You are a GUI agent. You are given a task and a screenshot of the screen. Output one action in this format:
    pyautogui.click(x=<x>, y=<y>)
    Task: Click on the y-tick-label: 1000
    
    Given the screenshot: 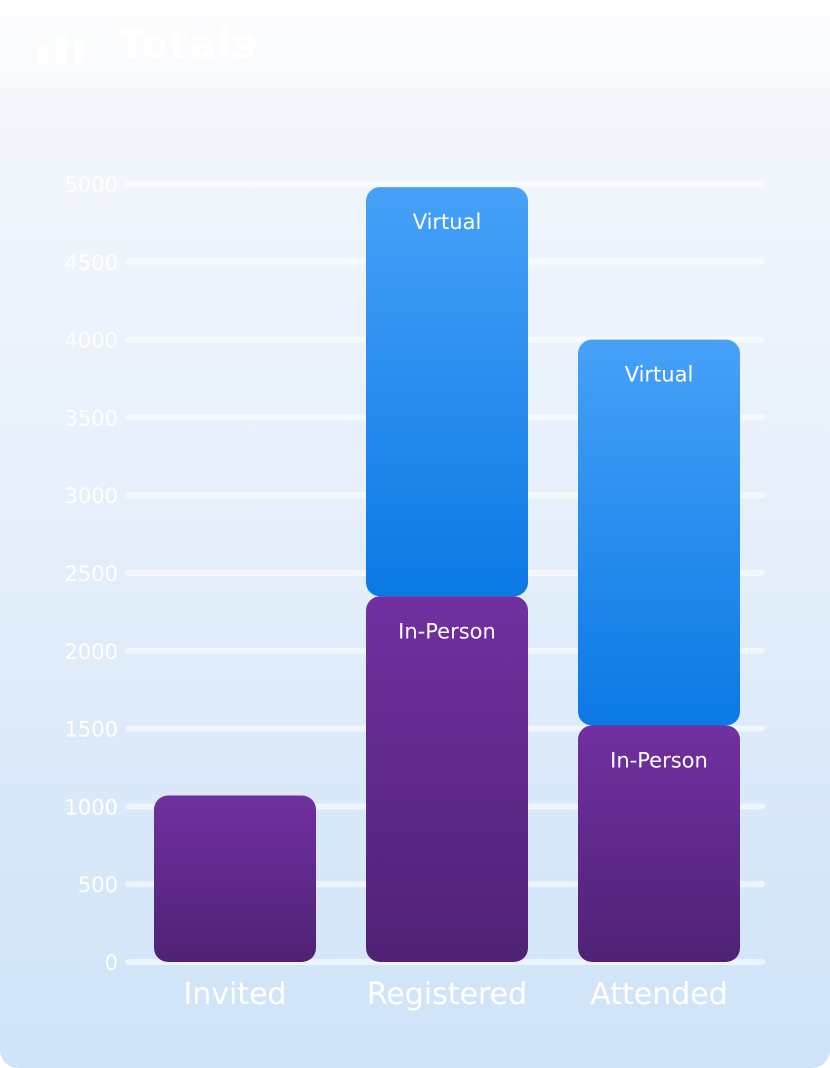 What is the action you would take?
    pyautogui.click(x=91, y=807)
    